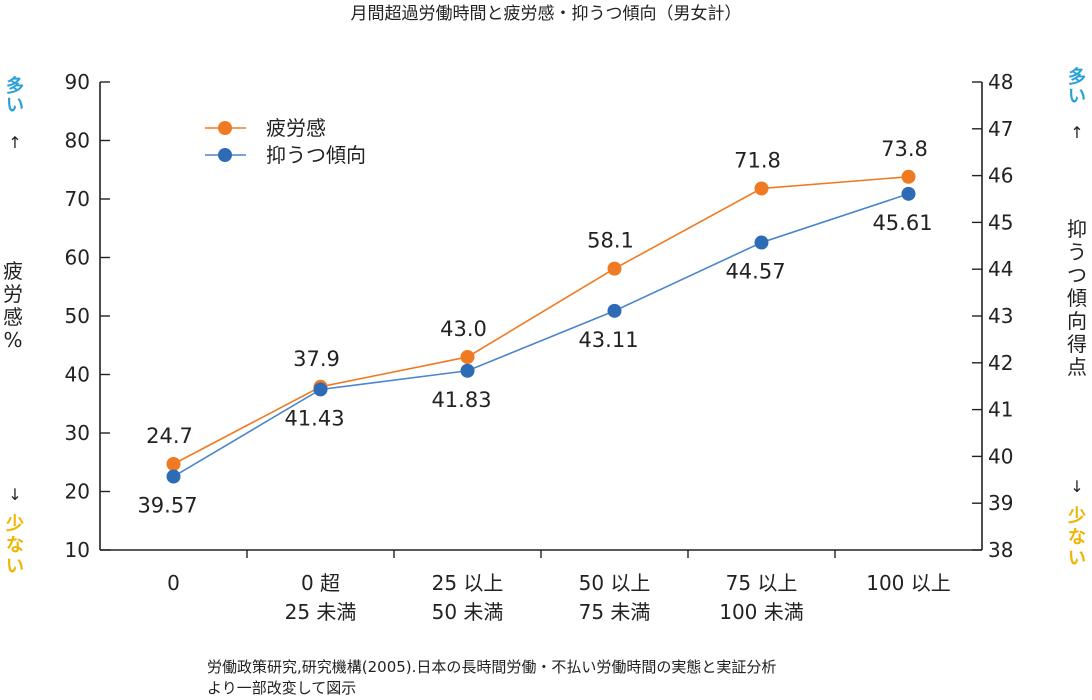 This screenshot has height=700, width=1092. I want to click on left-hint-up-arrow: ↑, so click(14, 142).